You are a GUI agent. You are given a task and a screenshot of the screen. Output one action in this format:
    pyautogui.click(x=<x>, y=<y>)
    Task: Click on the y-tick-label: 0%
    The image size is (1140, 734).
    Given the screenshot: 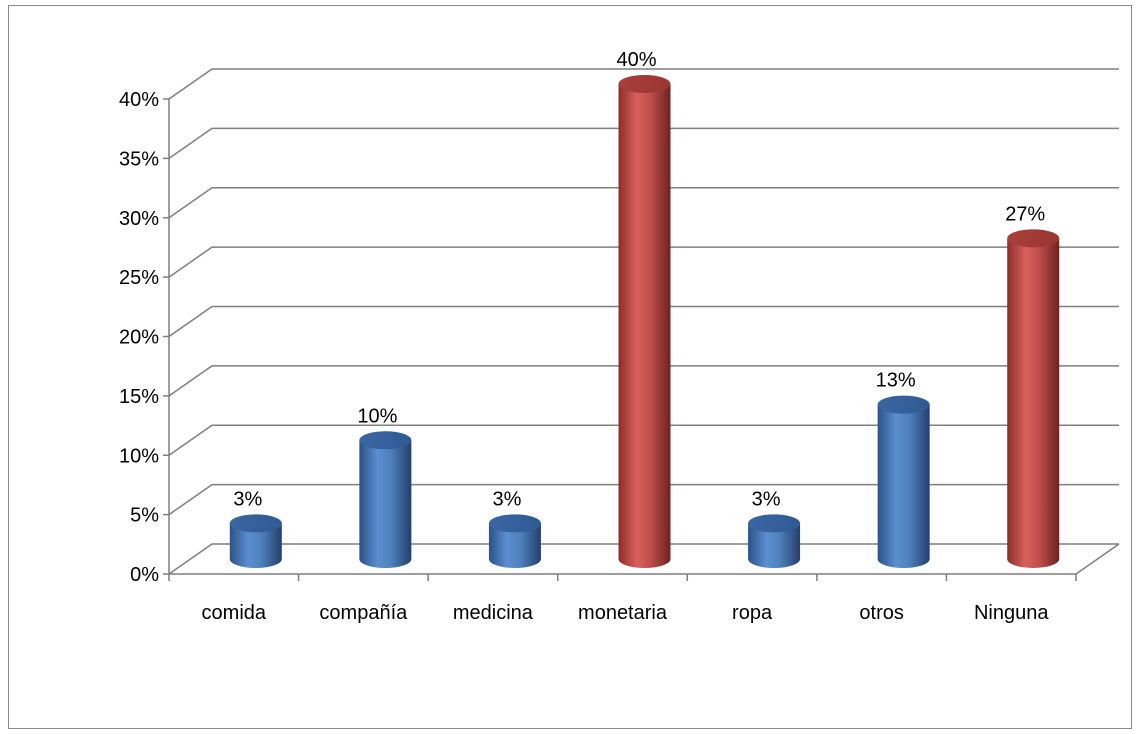 What is the action you would take?
    pyautogui.click(x=144, y=575)
    